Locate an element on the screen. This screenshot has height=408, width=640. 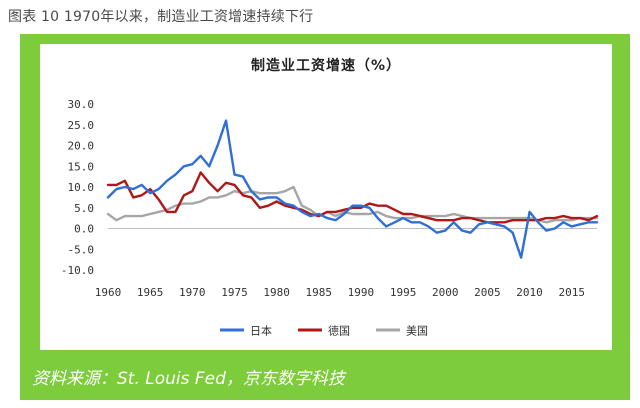
x-tick-label: 1985 is located at coordinates (319, 292).